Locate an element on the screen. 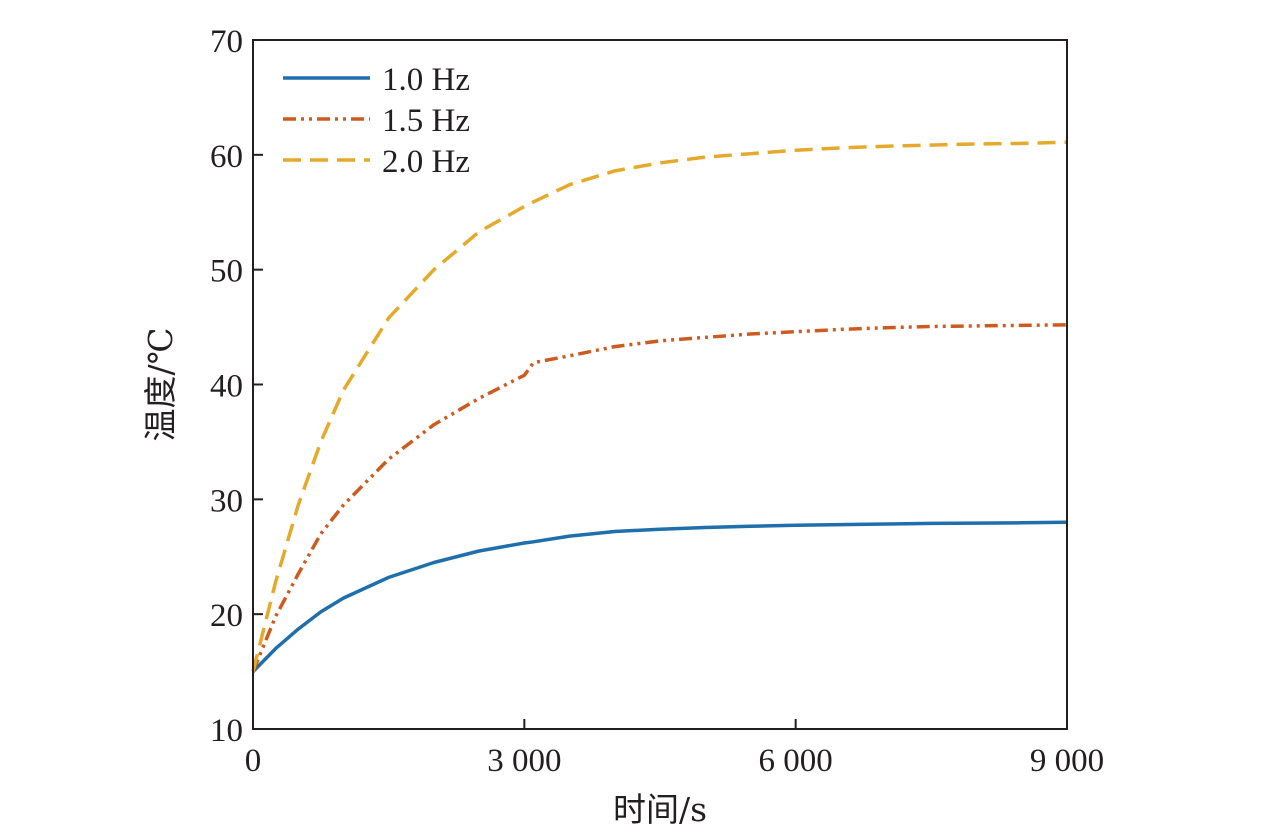 The height and width of the screenshot is (833, 1276). legend-label: 1.0 Hz is located at coordinates (426, 80).